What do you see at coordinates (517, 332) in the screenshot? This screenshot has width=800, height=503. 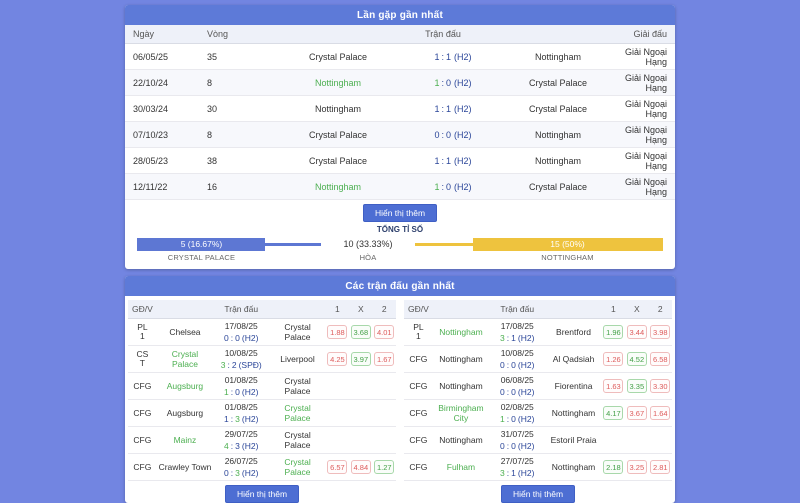 I see `date-score-cell: 17/08/25 3:1 (H2)` at bounding box center [517, 332].